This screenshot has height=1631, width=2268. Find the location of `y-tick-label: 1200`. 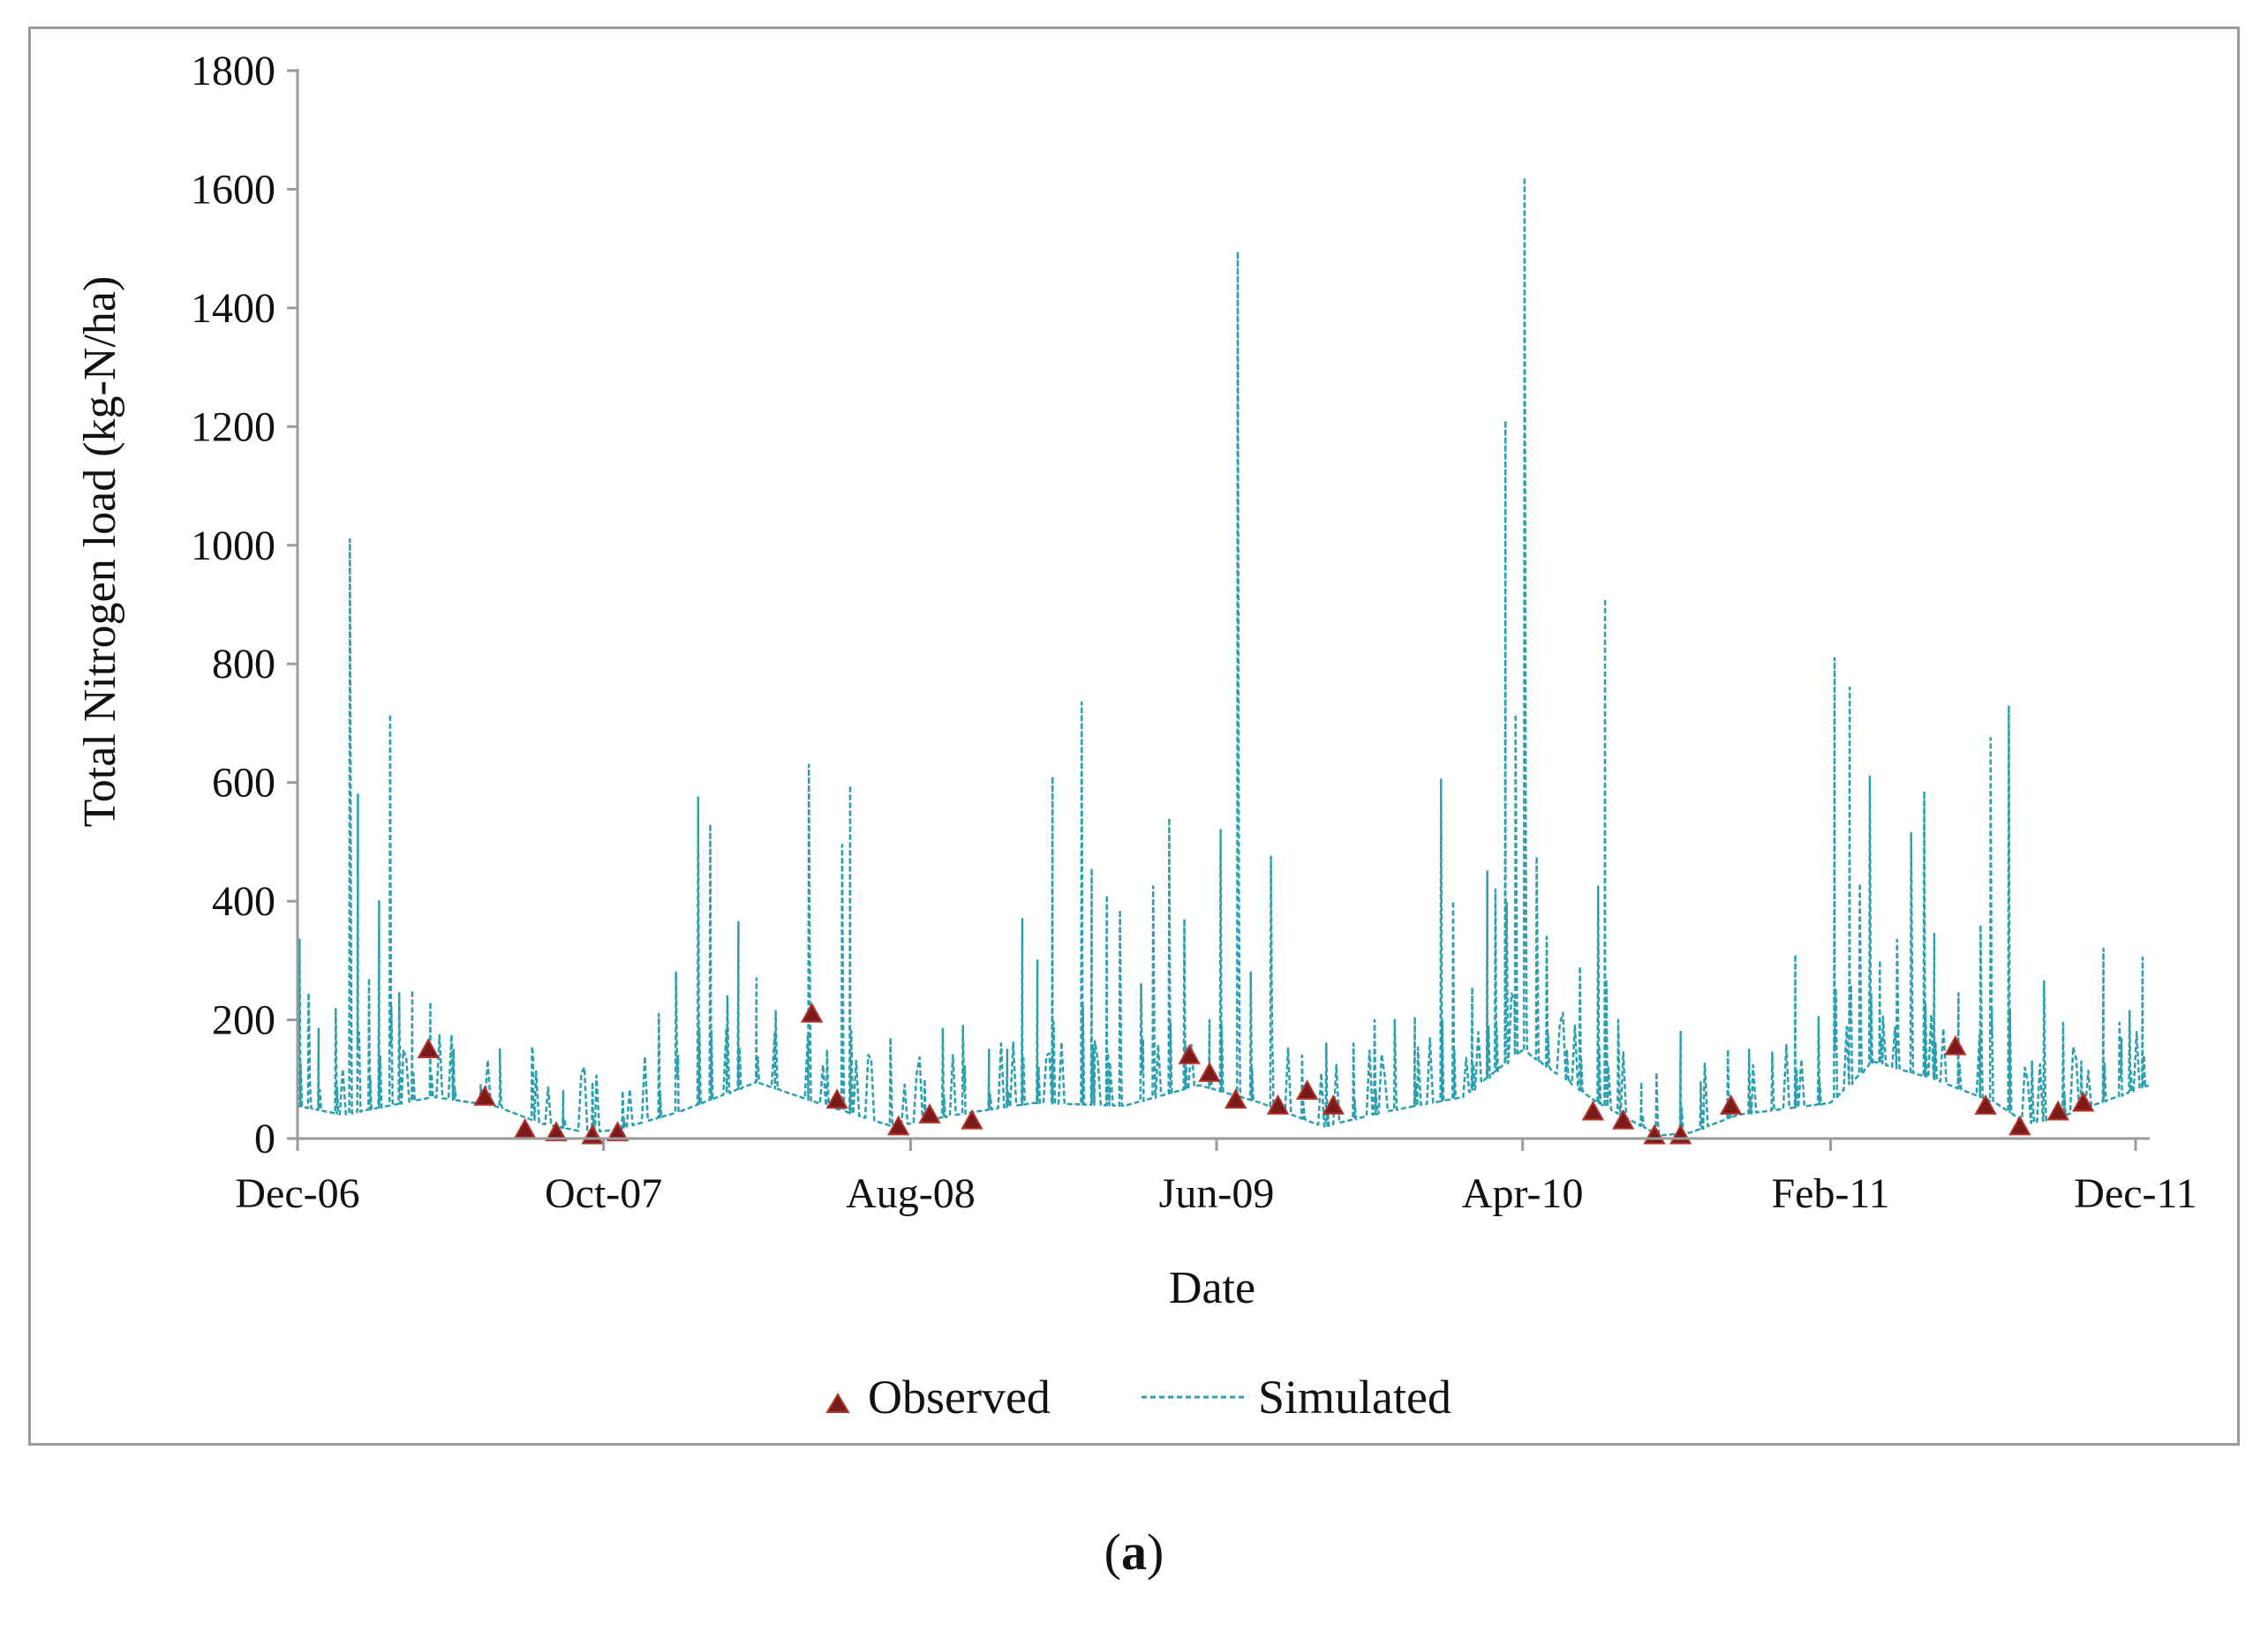

y-tick-label: 1200 is located at coordinates (233, 426).